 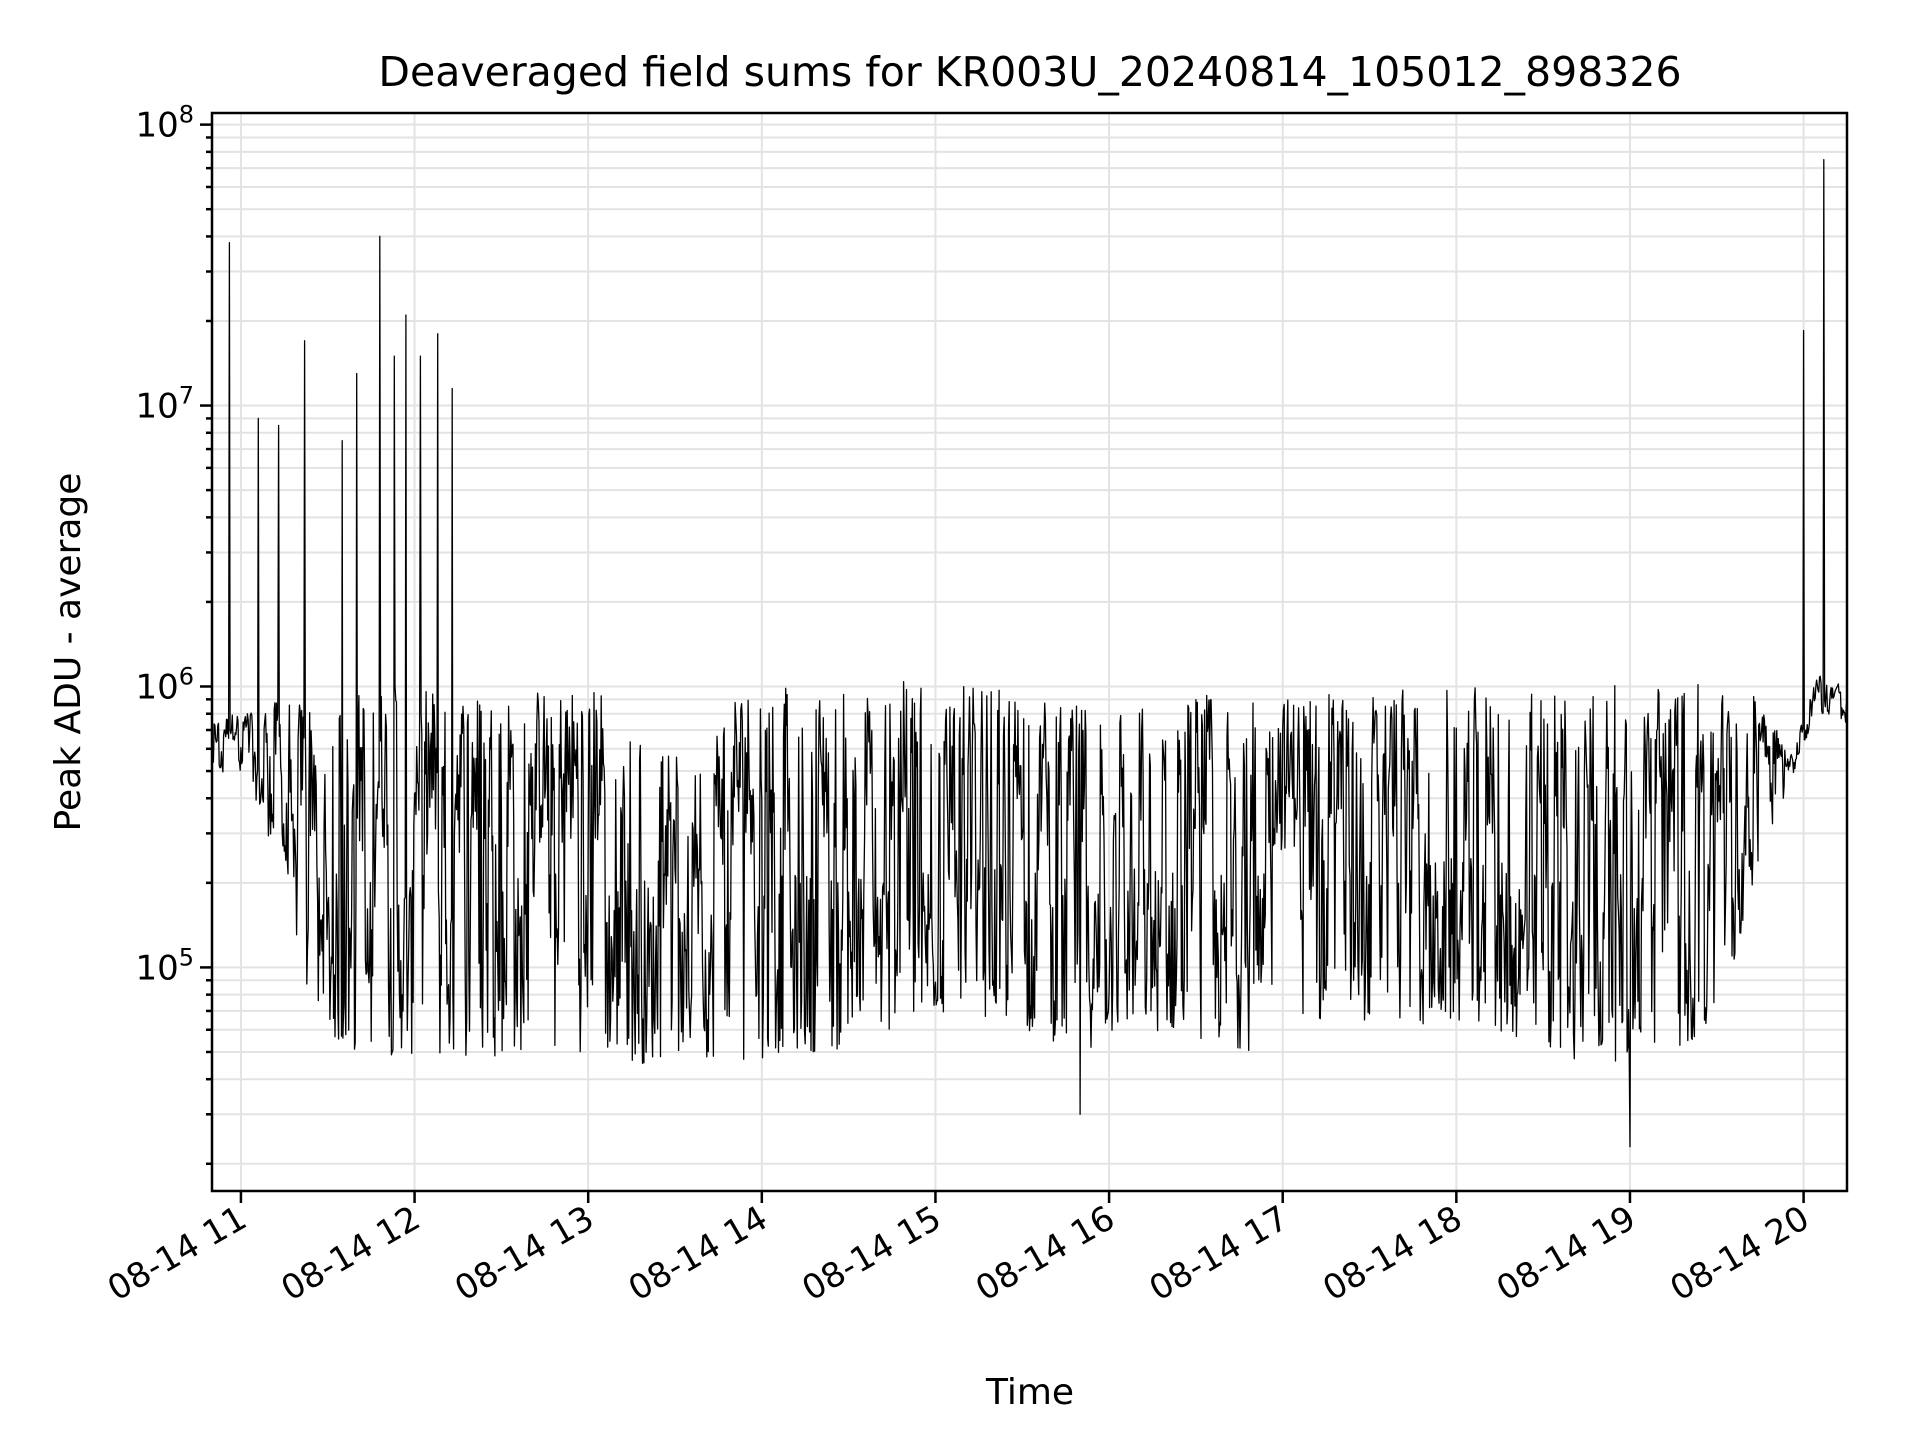 What do you see at coordinates (698, 1253) in the screenshot?
I see `x-tick-label: 08-14 14` at bounding box center [698, 1253].